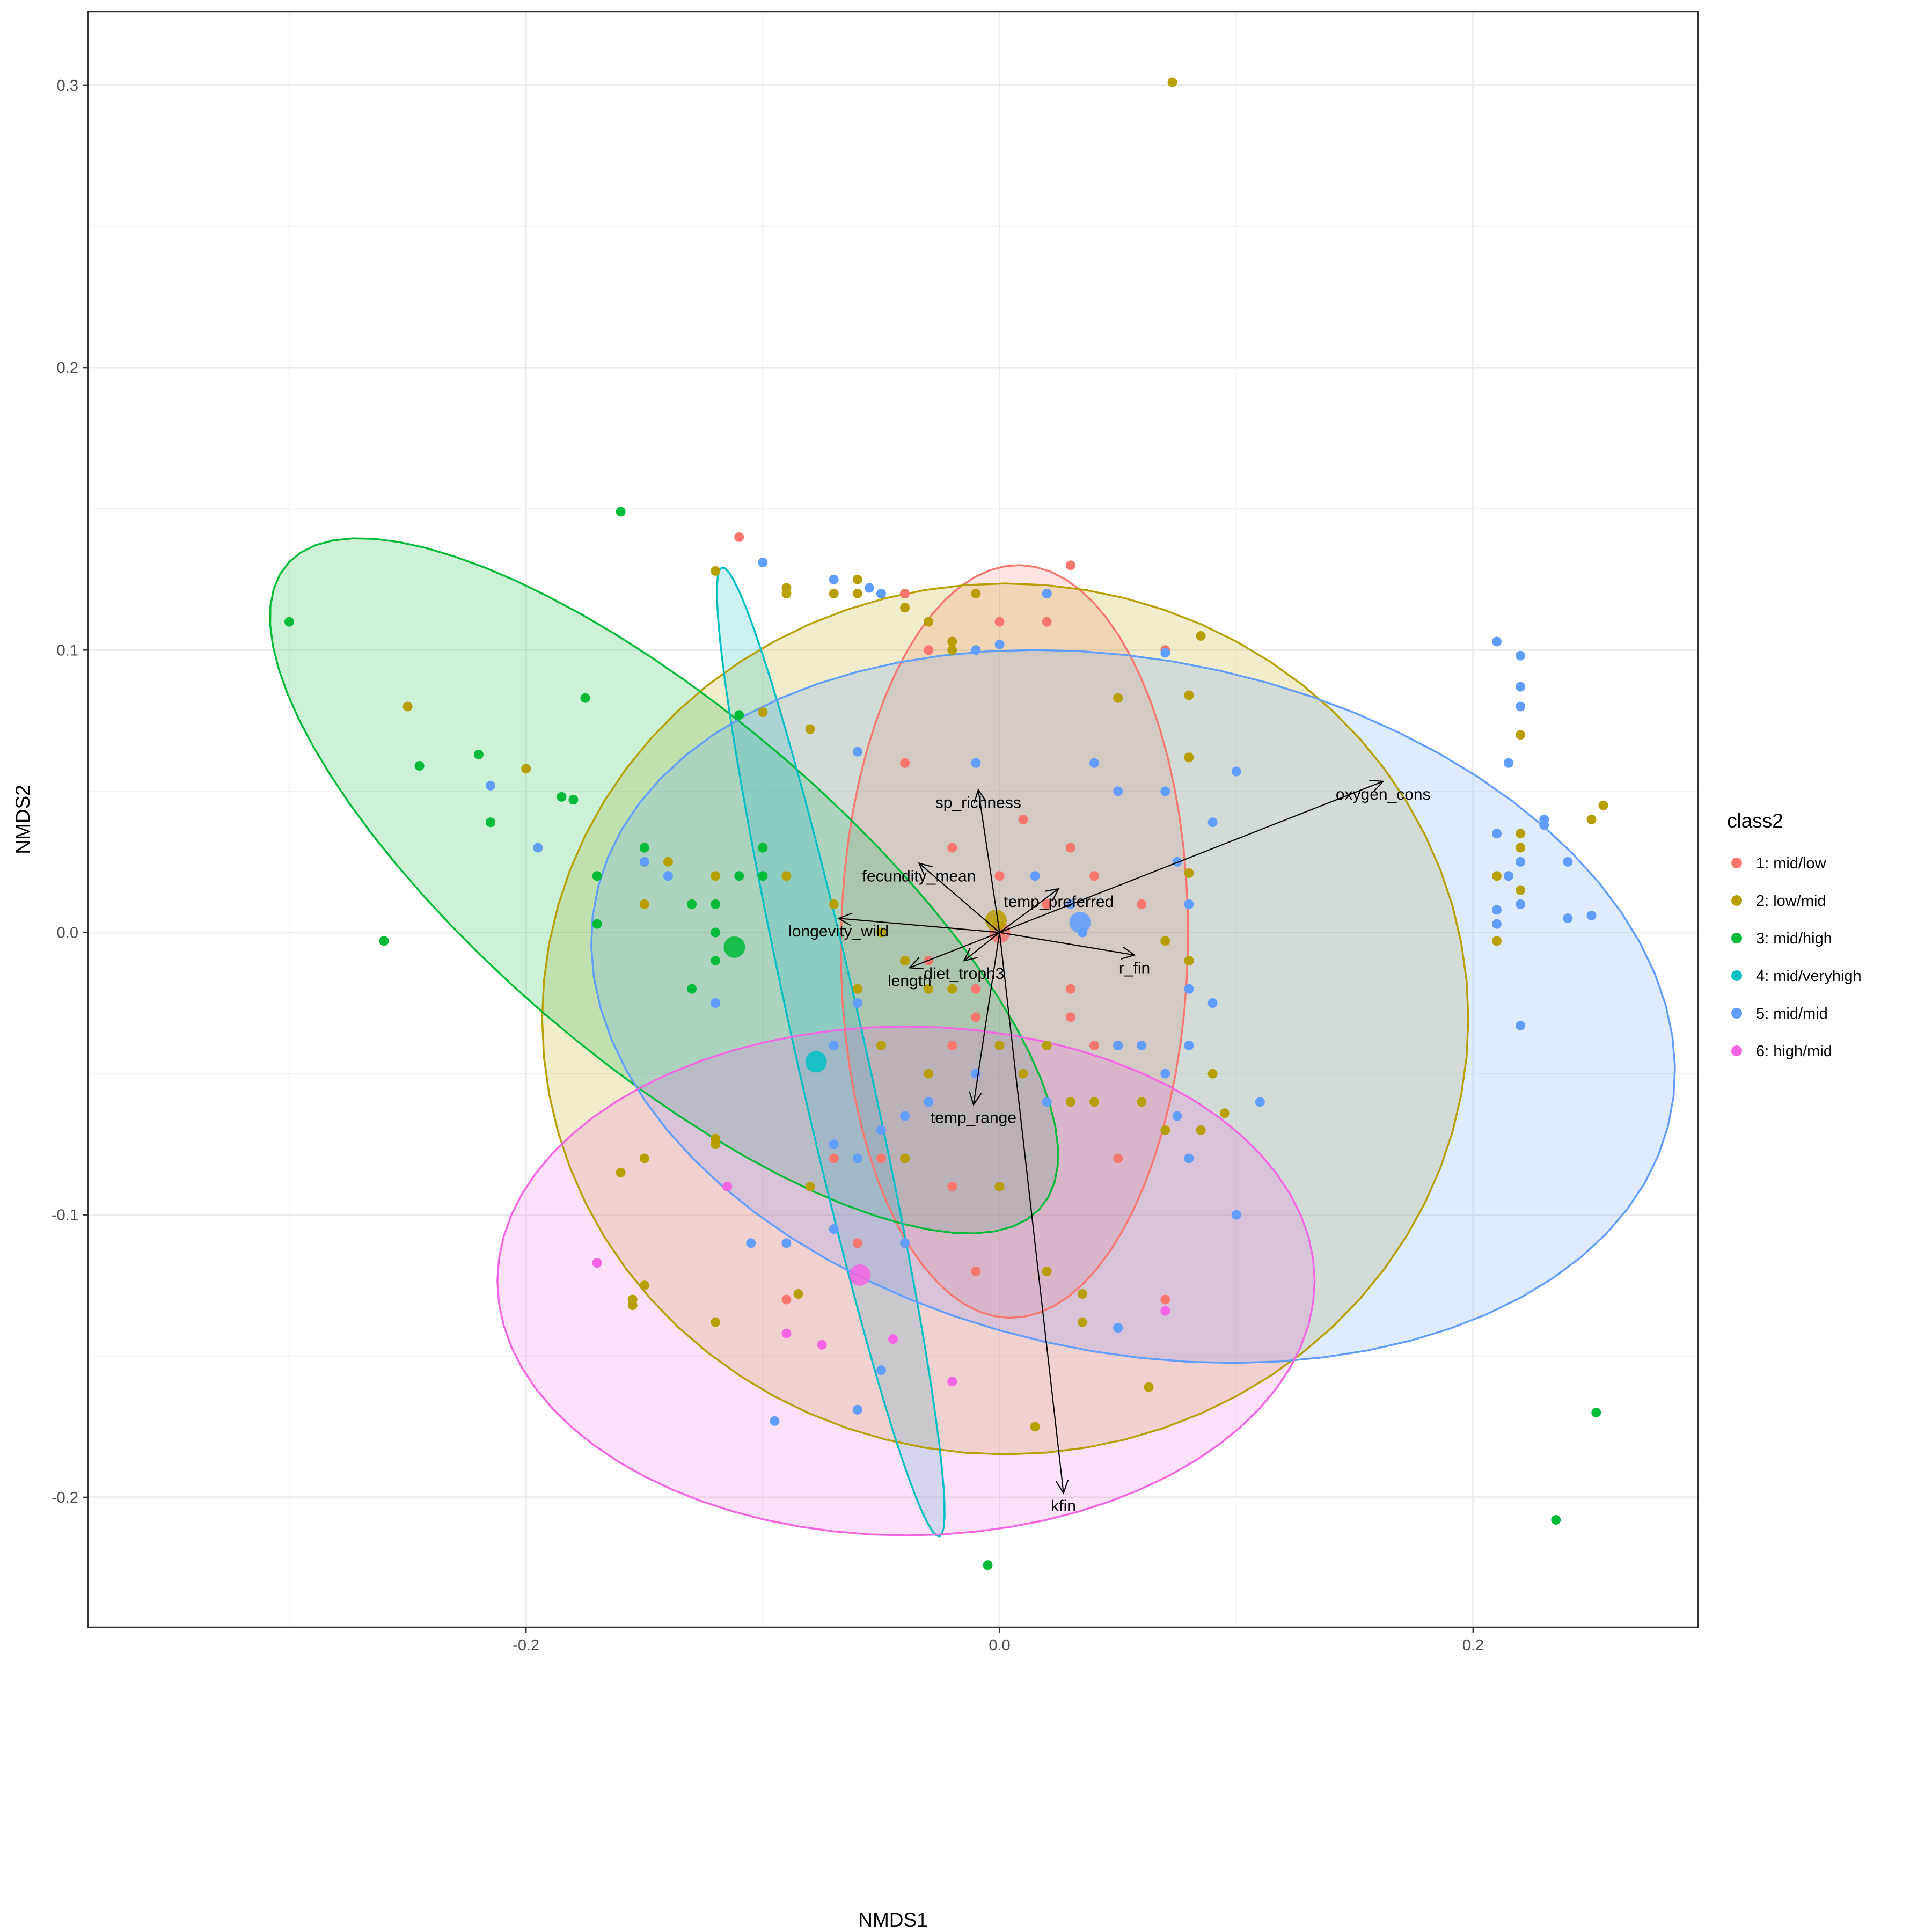 The height and width of the screenshot is (1932, 1932). What do you see at coordinates (910, 981) in the screenshot?
I see `vector-label: length` at bounding box center [910, 981].